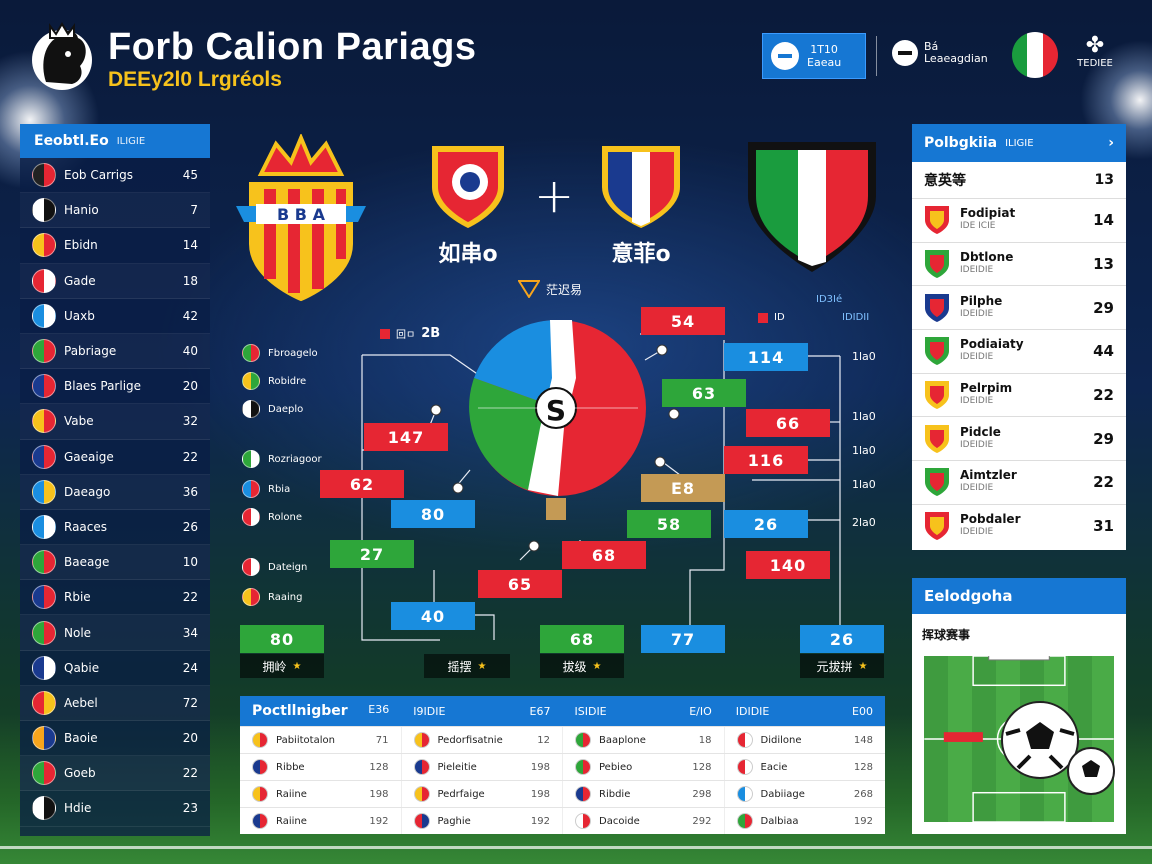  What do you see at coordinates (931, 46) in the screenshot?
I see `header-tag-line1: Bá` at bounding box center [931, 46].